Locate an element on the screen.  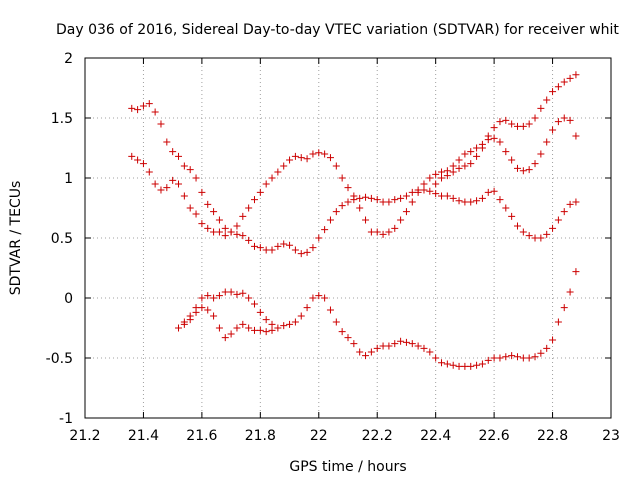
y-tick-label: 0.5 is located at coordinates (62, 239).